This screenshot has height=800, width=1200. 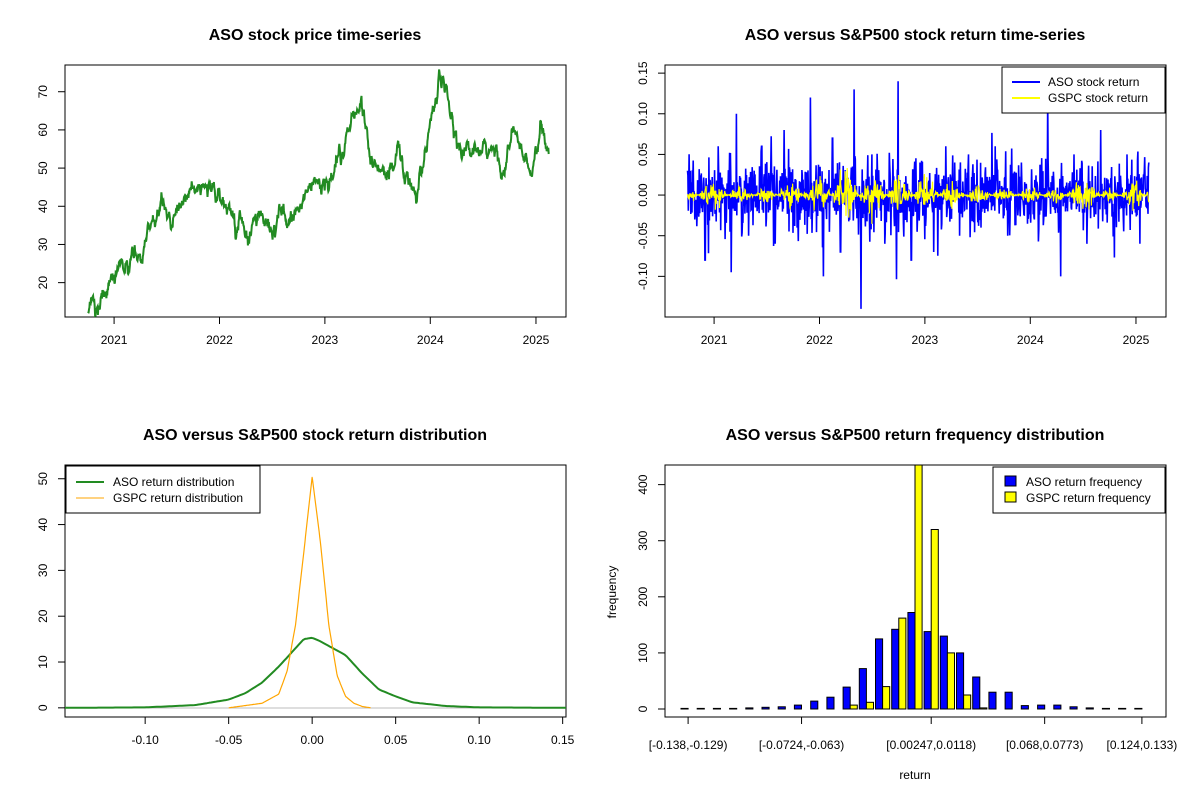 What do you see at coordinates (43, 479) in the screenshot?
I see `panel3-y-tick-label: 50` at bounding box center [43, 479].